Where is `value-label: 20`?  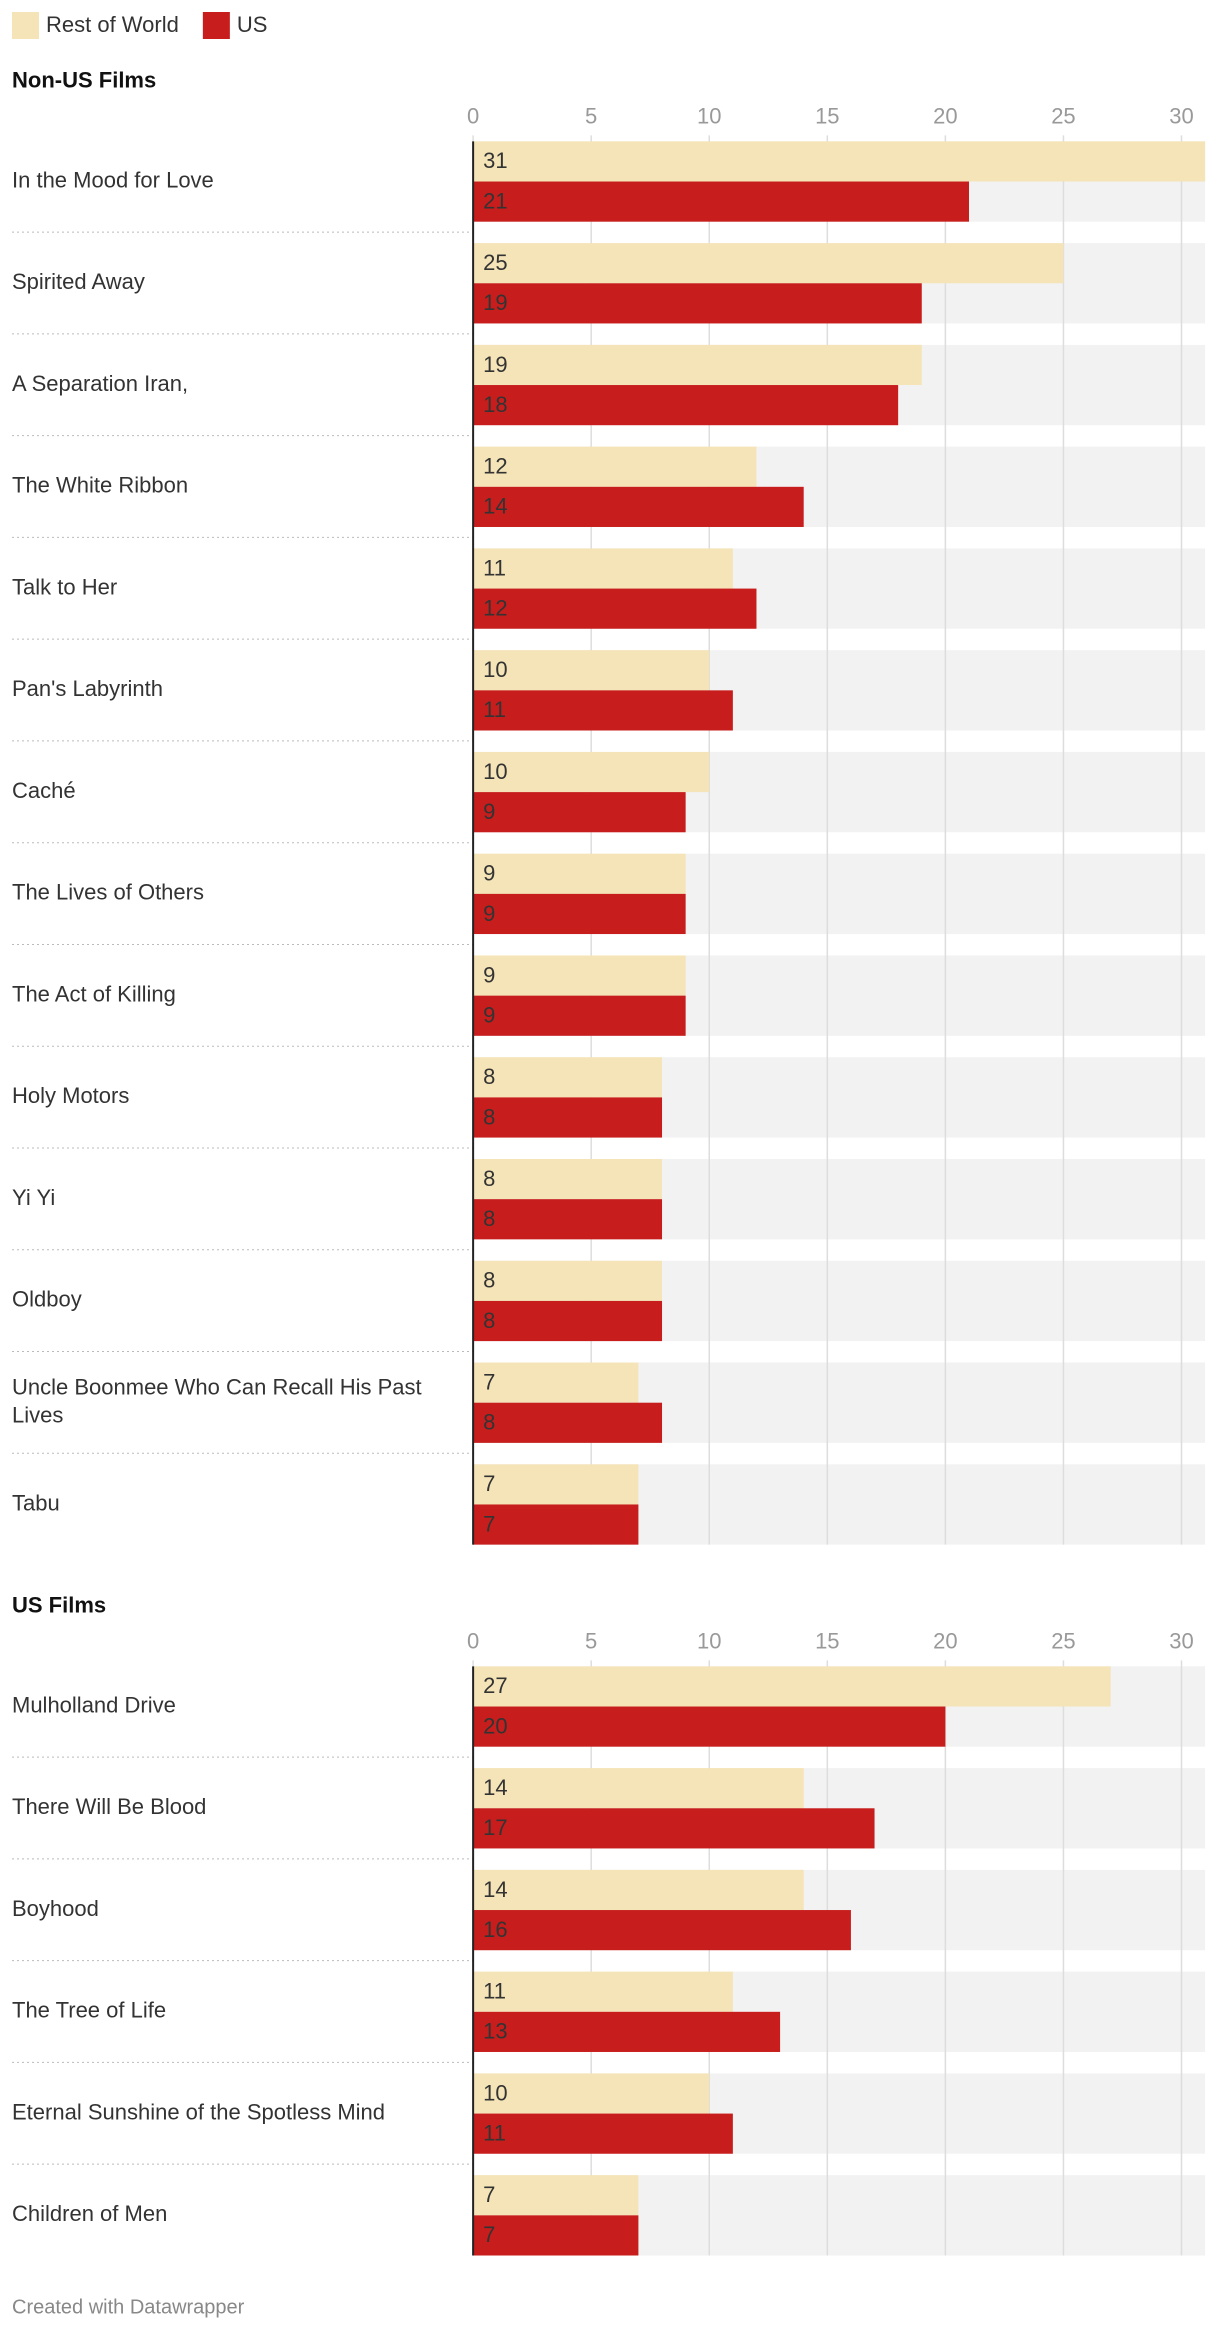
value-label: 20 is located at coordinates (495, 1725).